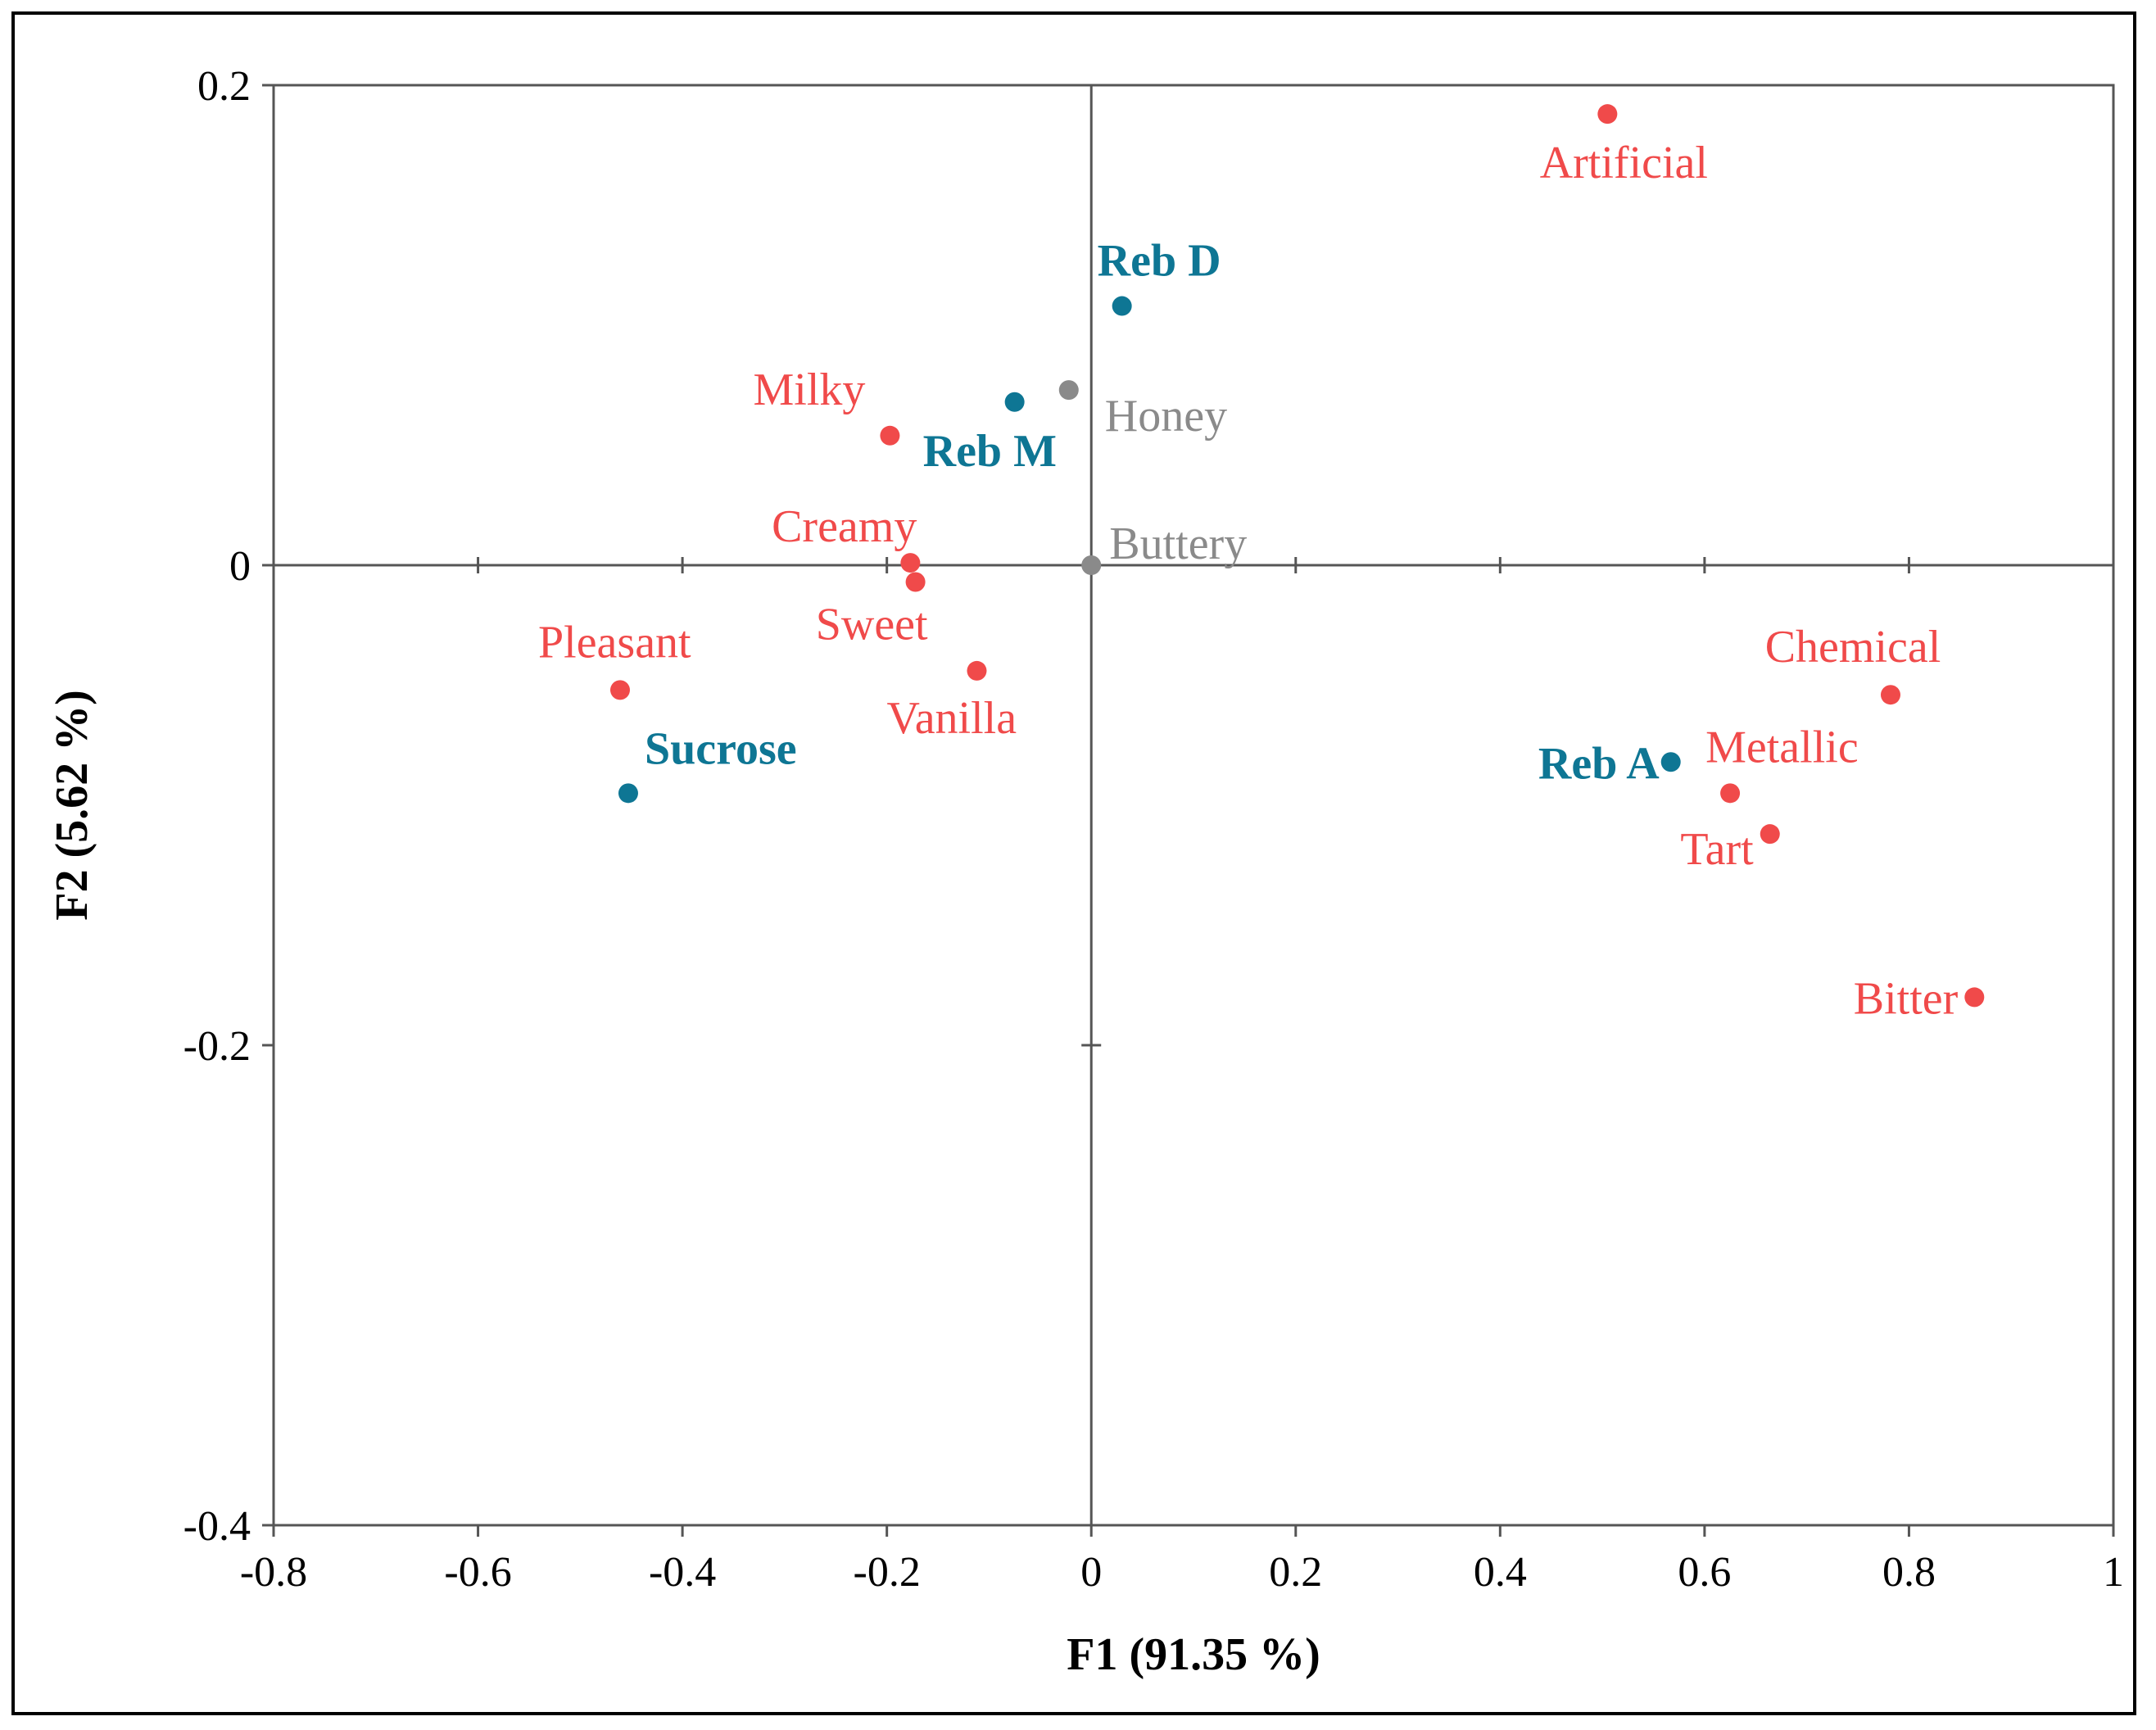 This screenshot has width=2156, height=1730. Describe the element at coordinates (977, 670) in the screenshot. I see `point-vanilla` at that location.